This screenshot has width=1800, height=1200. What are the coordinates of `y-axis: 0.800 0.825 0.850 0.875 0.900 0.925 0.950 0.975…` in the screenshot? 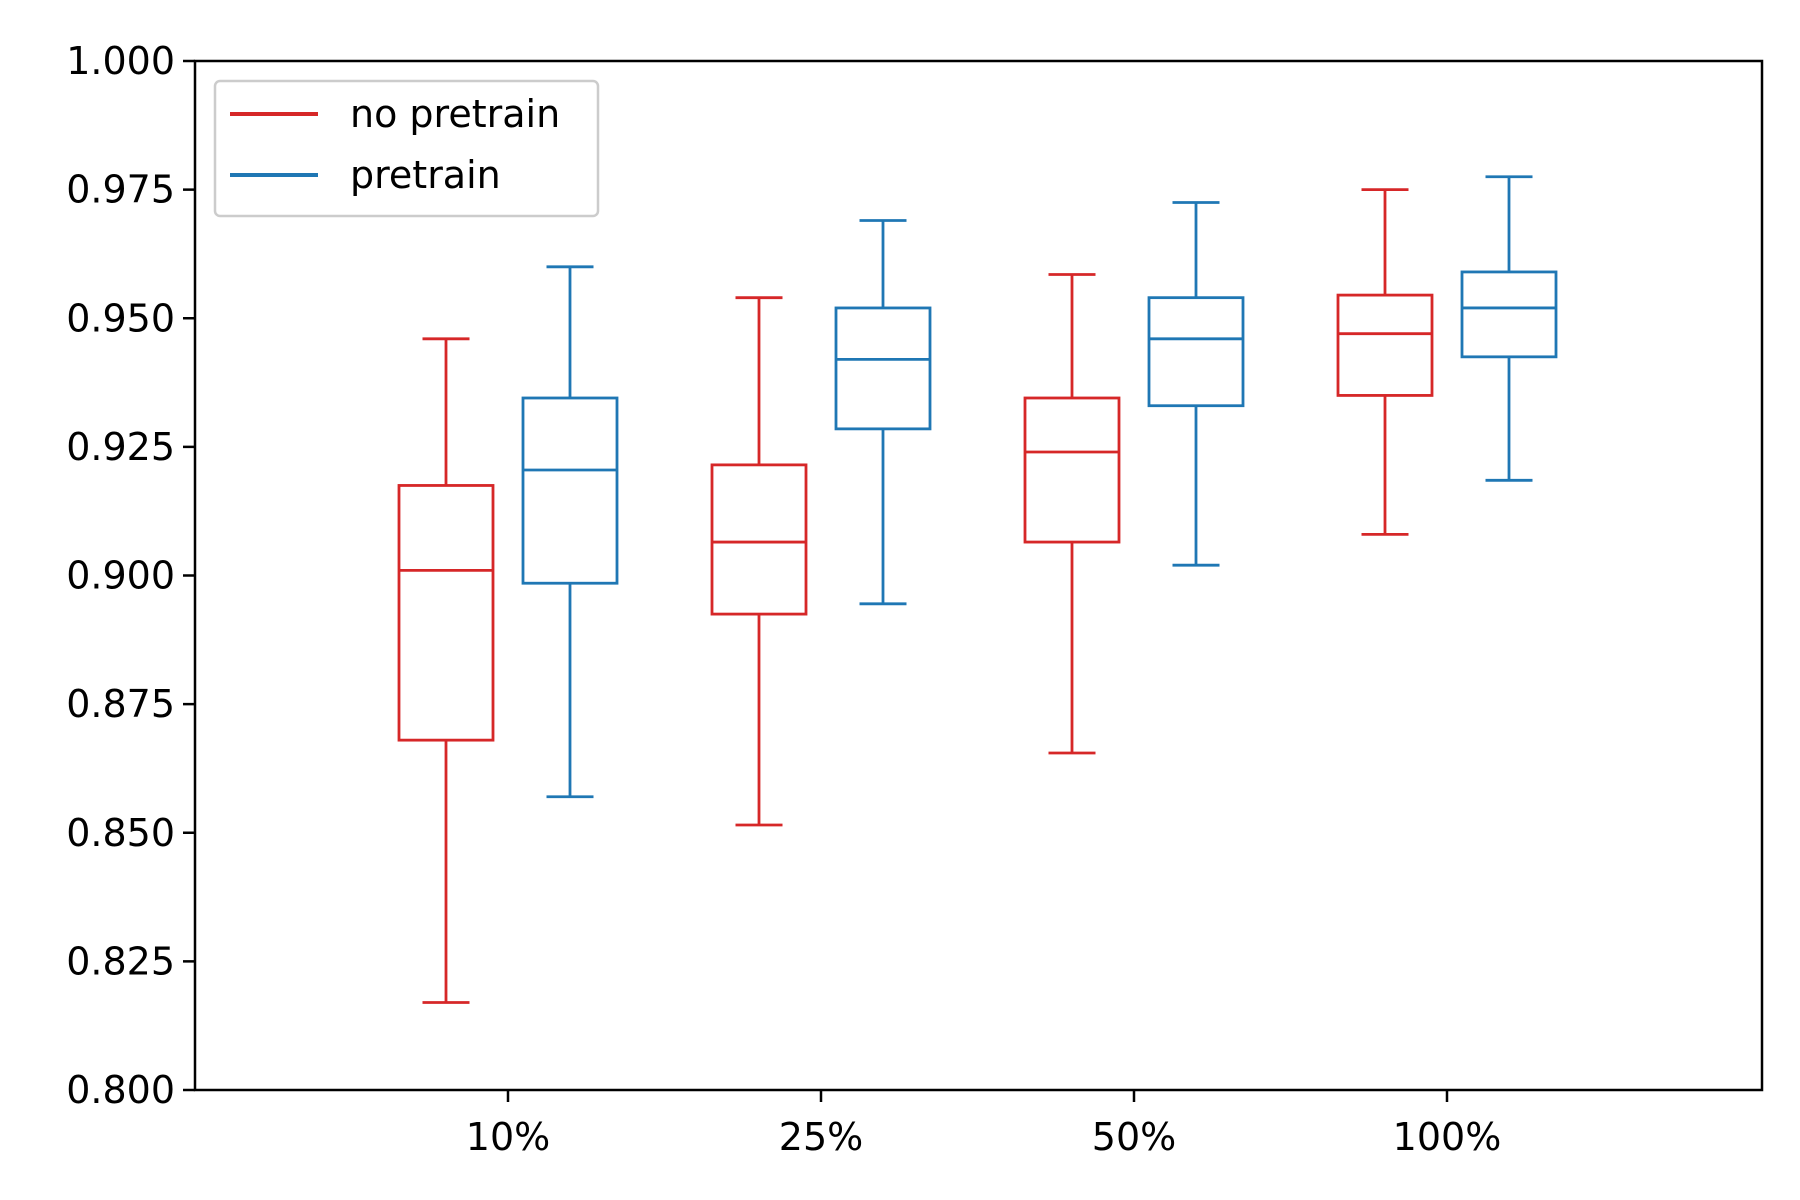 It's located at (130, 575).